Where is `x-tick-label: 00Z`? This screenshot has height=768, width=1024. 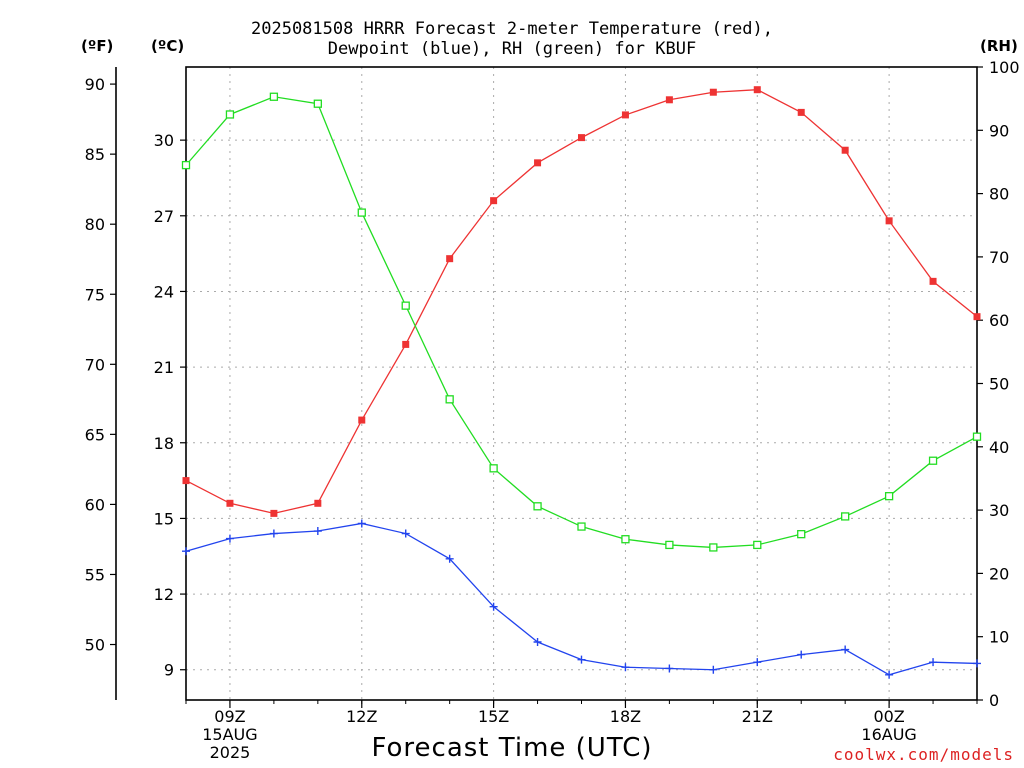 x-tick-label: 00Z is located at coordinates (888, 716).